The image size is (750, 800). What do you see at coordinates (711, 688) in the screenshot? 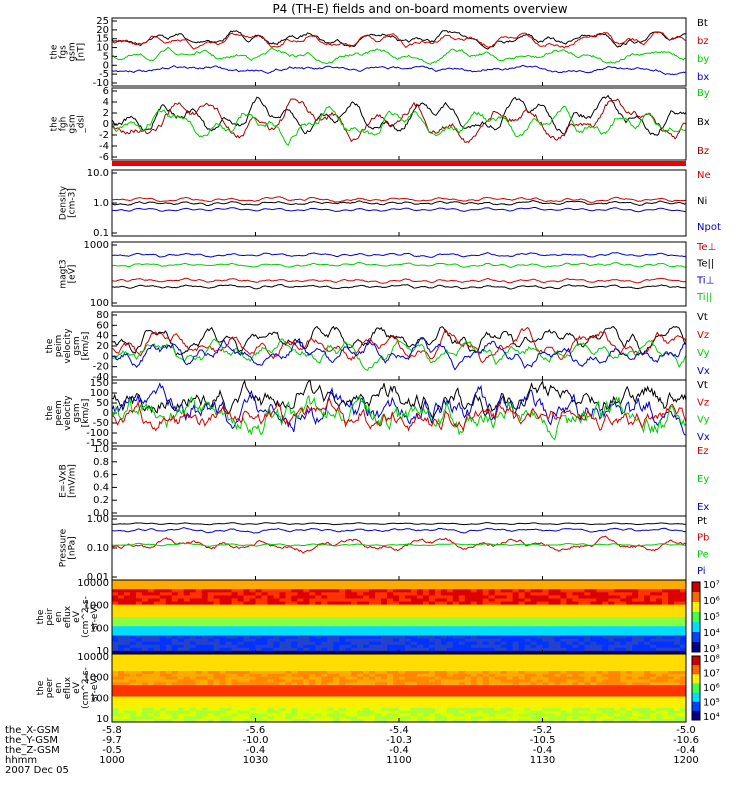
I see `colorbar-label: 10⁶` at bounding box center [711, 688].